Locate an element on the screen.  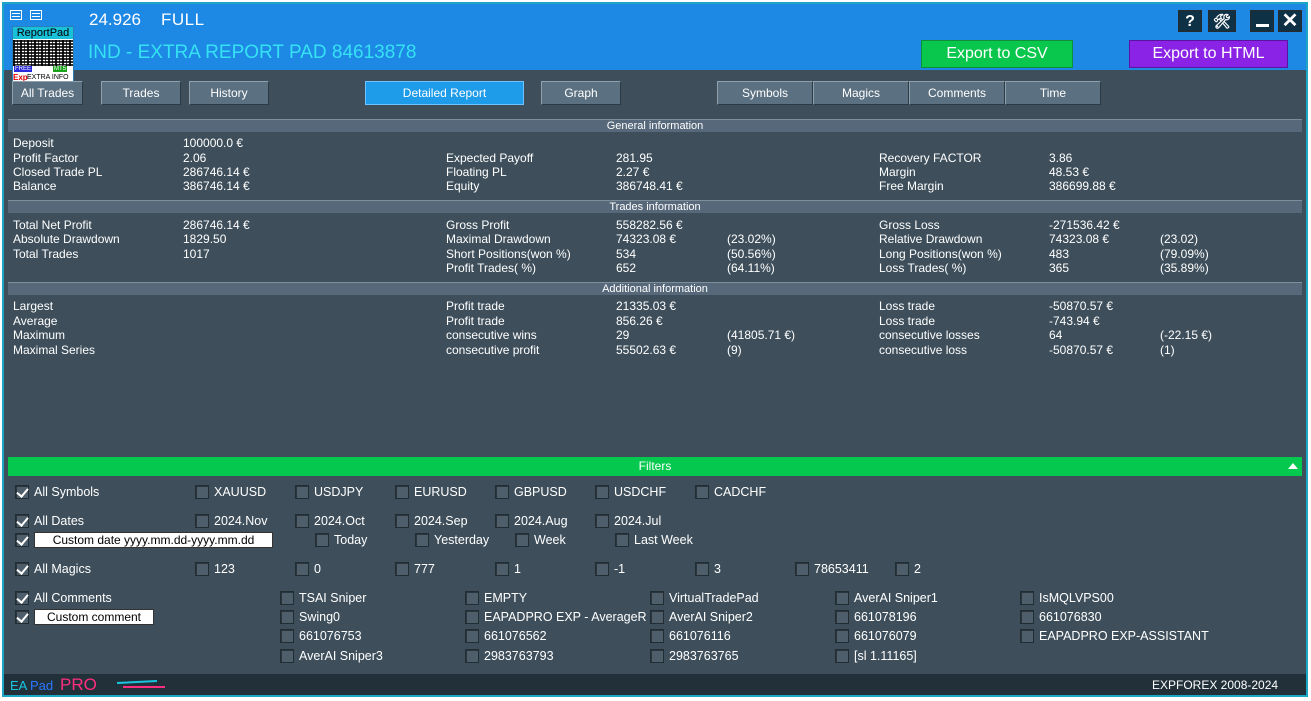
symbol-label: CADCHF is located at coordinates (740, 492).